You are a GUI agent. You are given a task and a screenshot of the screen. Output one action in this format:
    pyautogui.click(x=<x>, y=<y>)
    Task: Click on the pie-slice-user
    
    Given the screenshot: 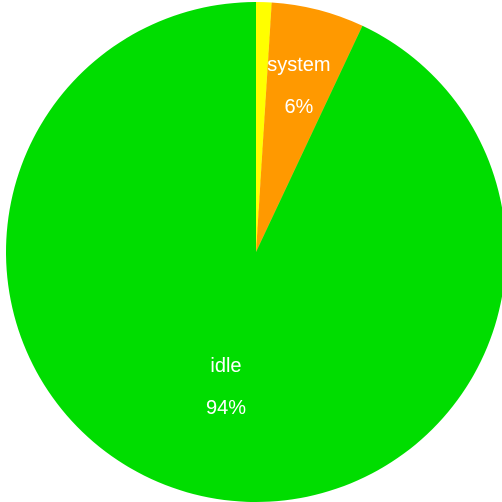 What is the action you would take?
    pyautogui.click(x=264, y=127)
    